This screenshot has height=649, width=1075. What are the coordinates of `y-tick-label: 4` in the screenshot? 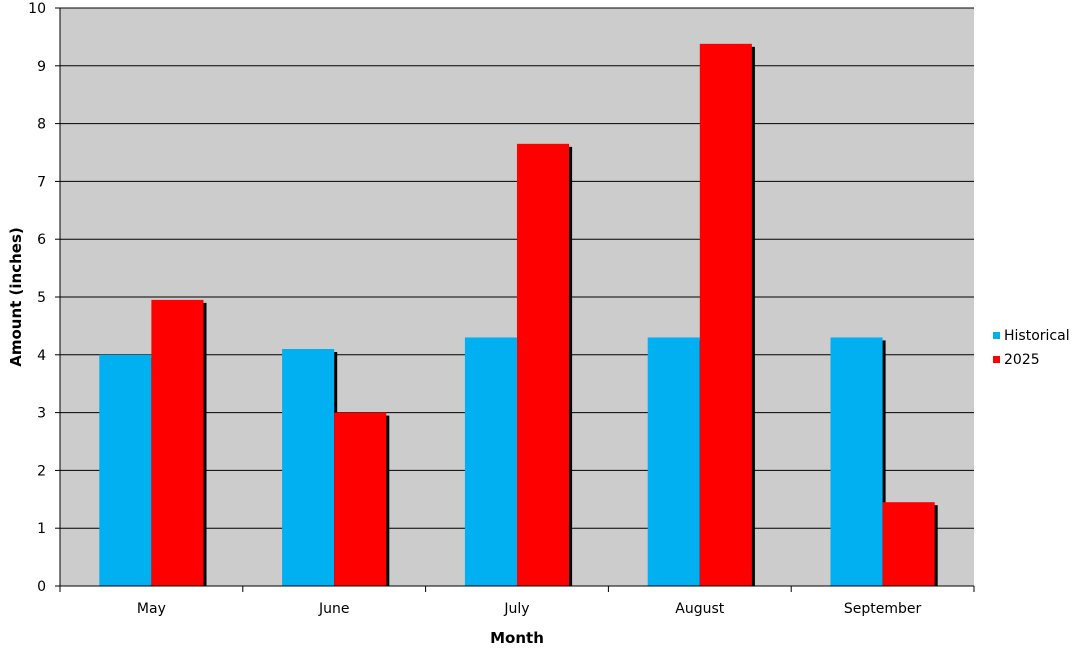 It's located at (41, 356).